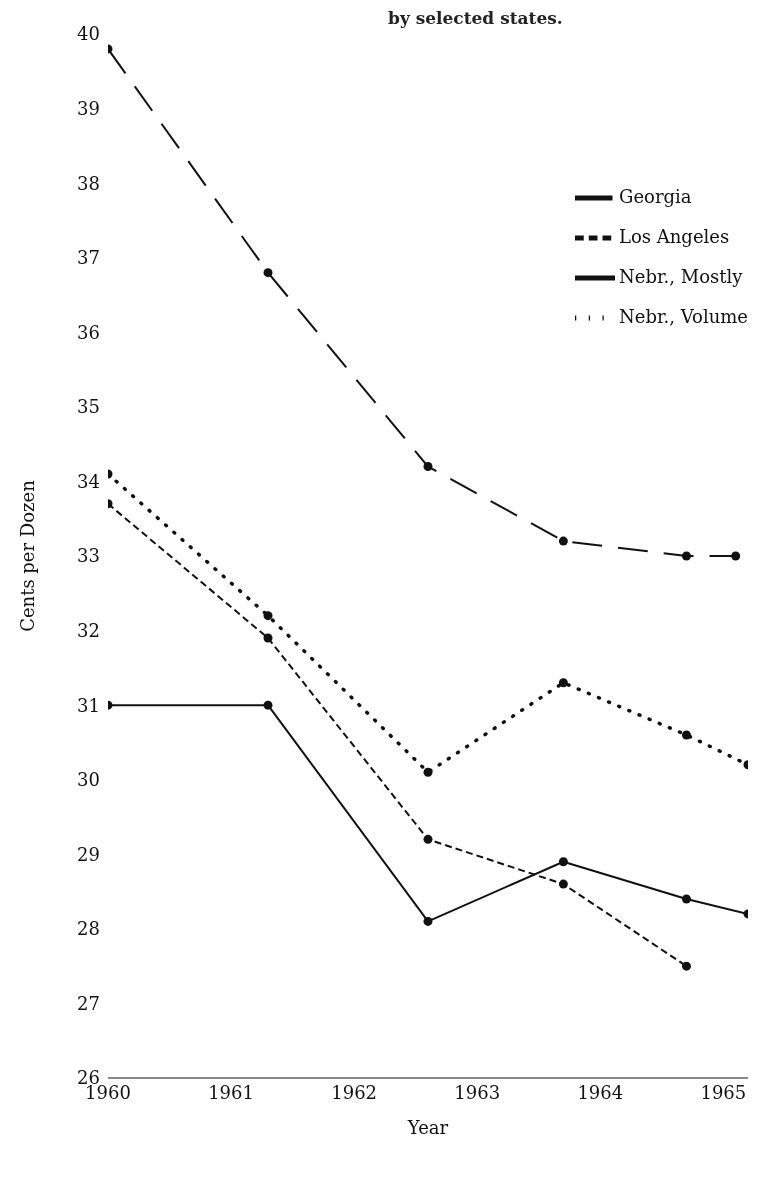 This screenshot has width=776, height=1194. I want to click on y-tick-label: 34, so click(88, 481).